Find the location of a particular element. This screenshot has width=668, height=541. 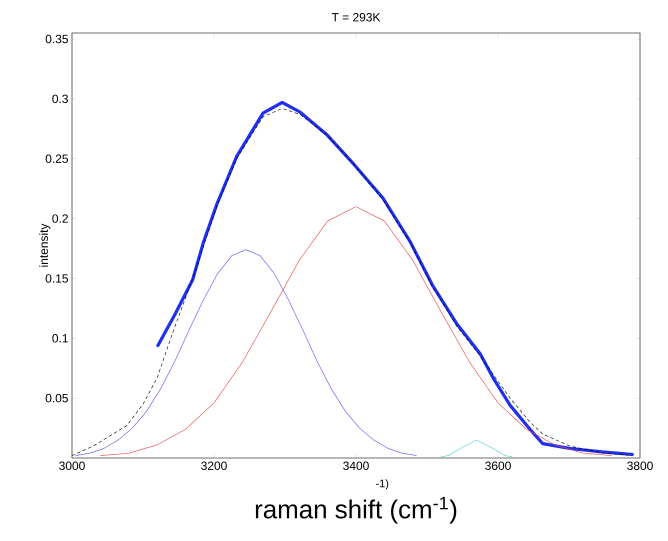

line-series is located at coordinates (476, 449).